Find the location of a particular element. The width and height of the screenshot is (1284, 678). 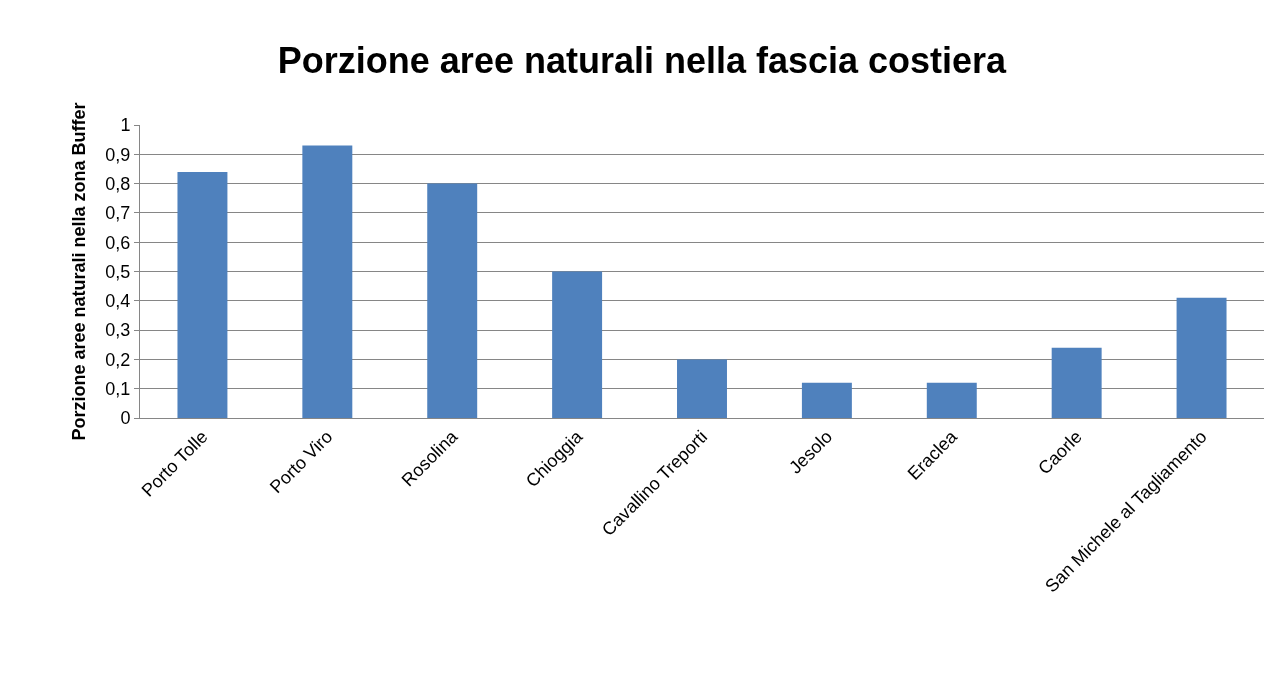

y-tick-label: 0,9 is located at coordinates (118, 154).